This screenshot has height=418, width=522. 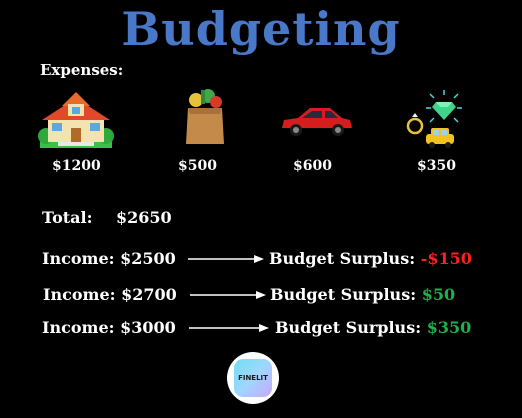 What do you see at coordinates (261, 29) in the screenshot?
I see `page-title: Budgeting` at bounding box center [261, 29].